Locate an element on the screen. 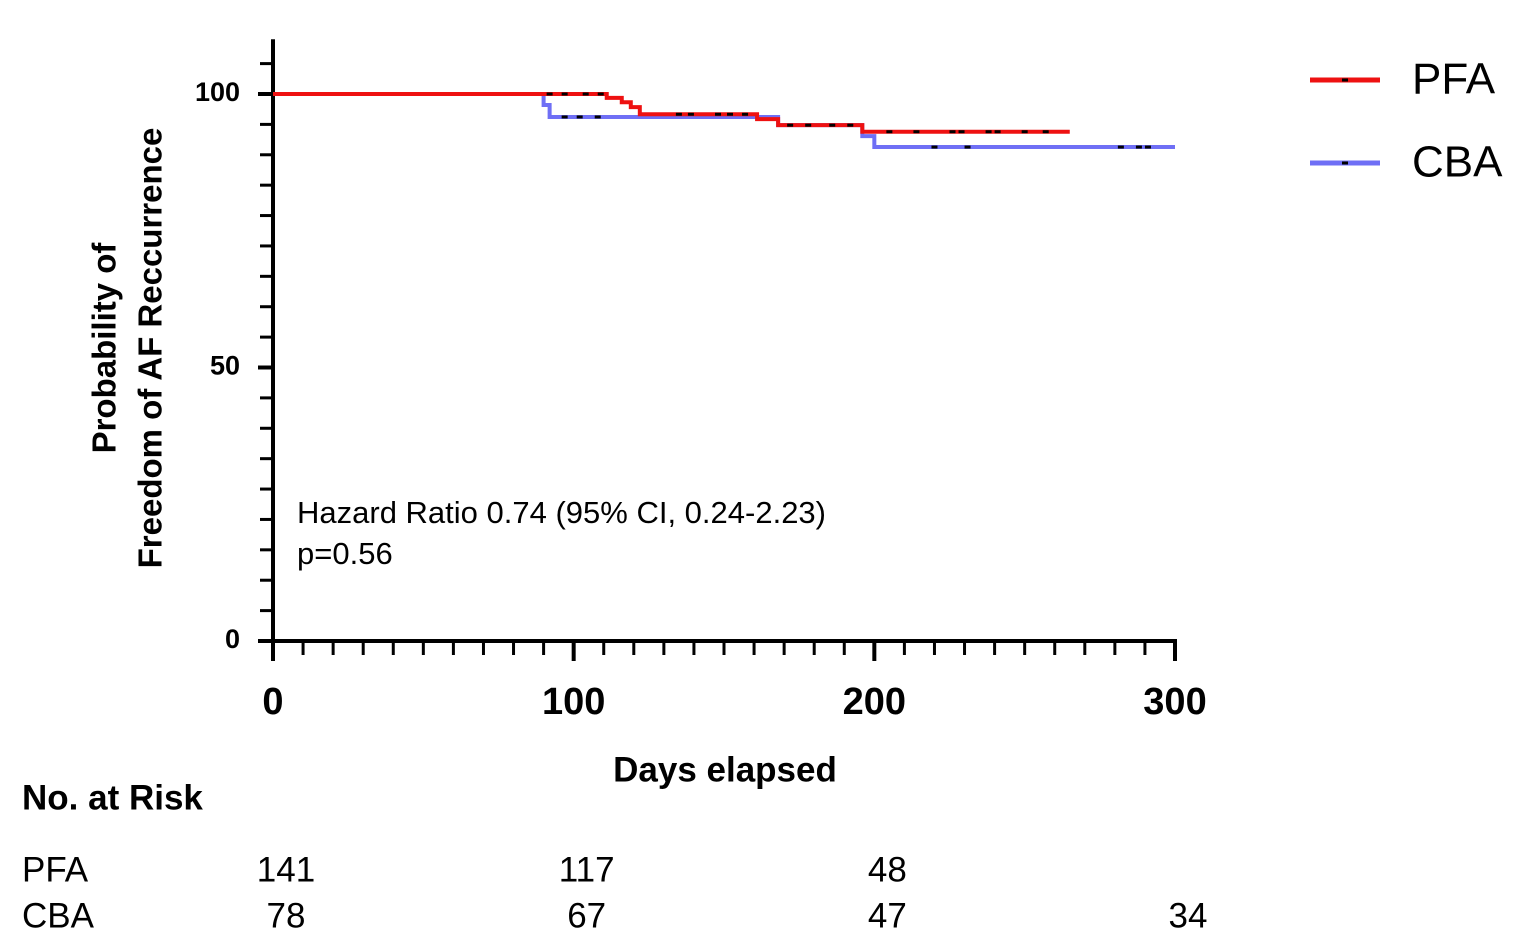 The image size is (1530, 951). y-axis-title: Probability of is located at coordinates (104, 348).